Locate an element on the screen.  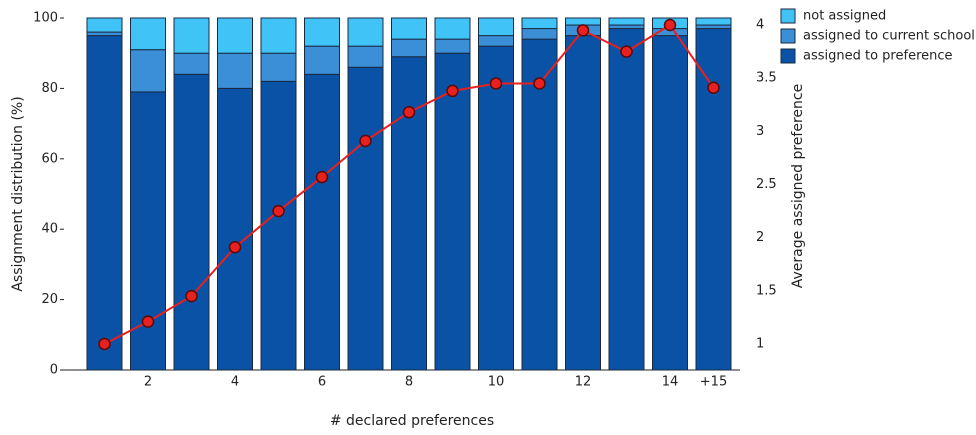
y-tick-label: 100 is located at coordinates (45, 18).